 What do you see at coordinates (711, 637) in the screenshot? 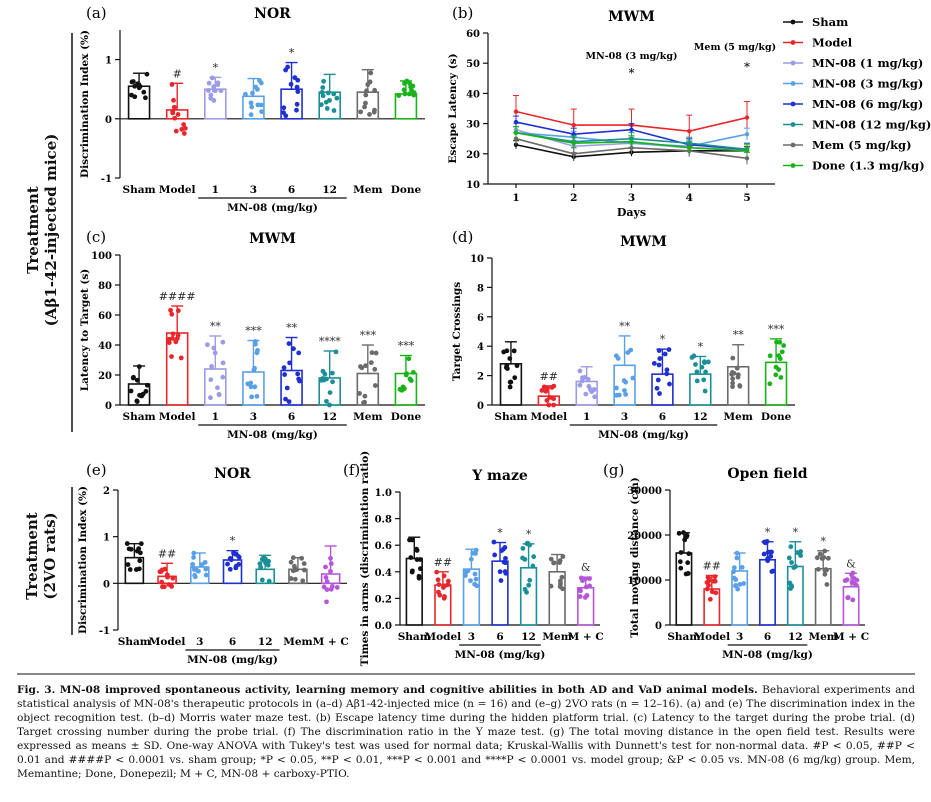
I see `x-tick-label: Model` at bounding box center [711, 637].